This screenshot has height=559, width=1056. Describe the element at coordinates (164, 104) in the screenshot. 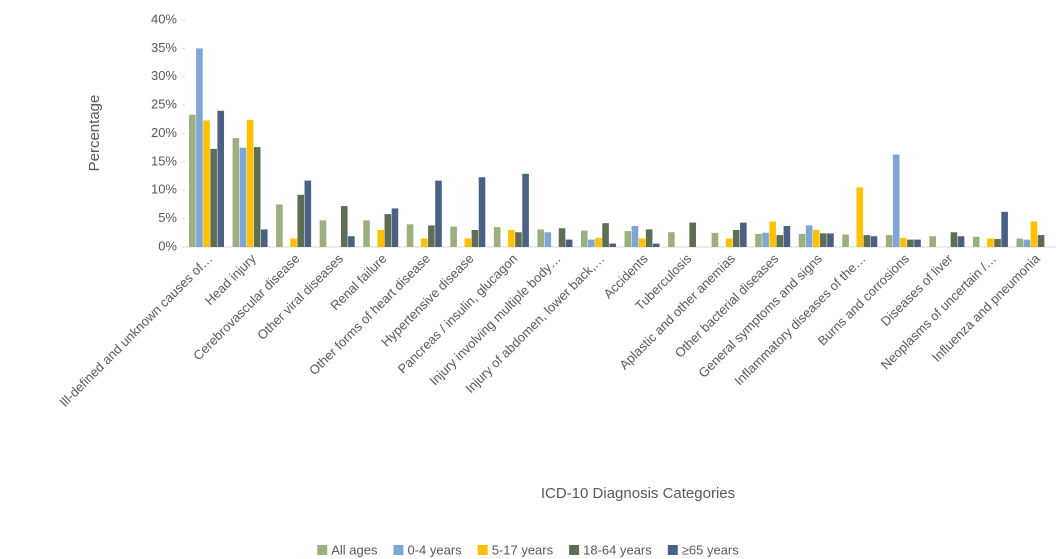

I see `y-tick-label: 25%` at that location.